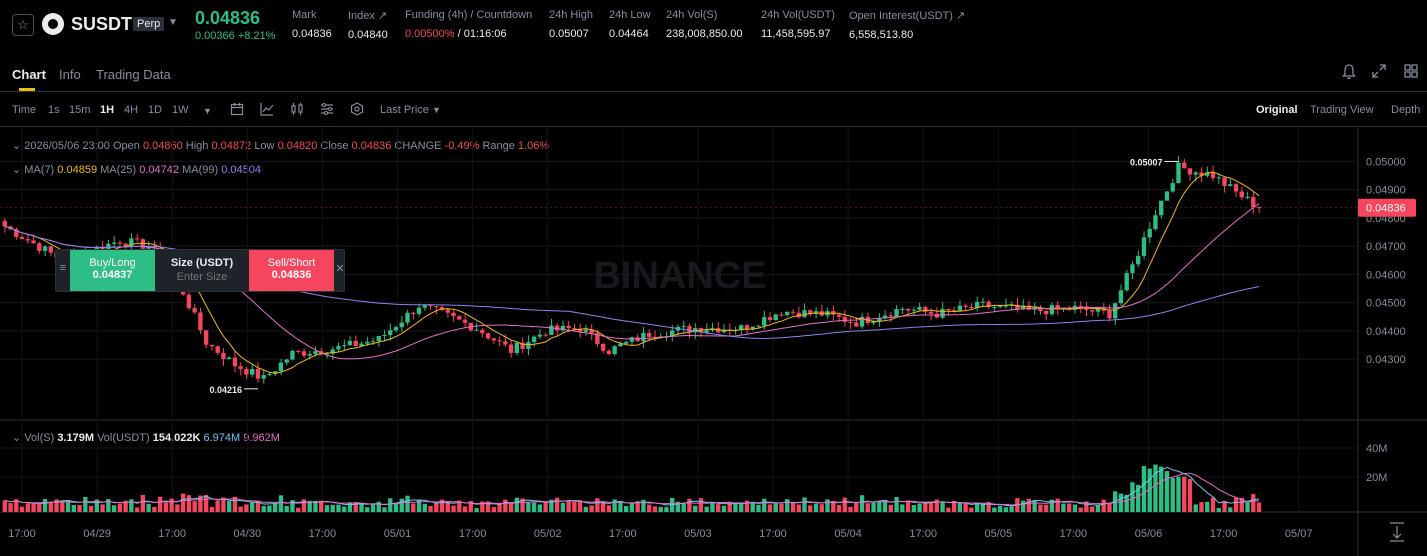 The image size is (1427, 556). I want to click on more-intervals-chevron-down-icon: ▼, so click(207, 111).